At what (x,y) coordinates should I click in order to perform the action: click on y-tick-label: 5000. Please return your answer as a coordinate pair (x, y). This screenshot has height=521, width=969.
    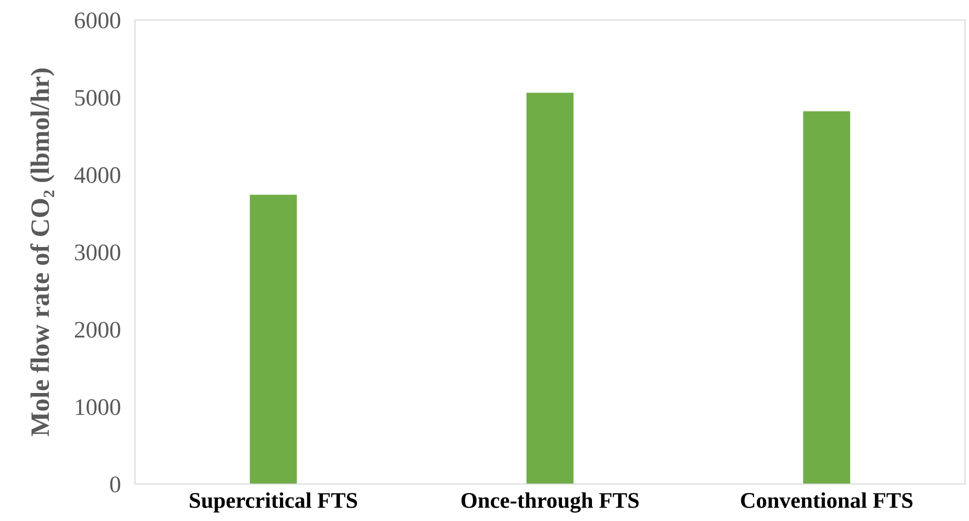
    Looking at the image, I should click on (97, 98).